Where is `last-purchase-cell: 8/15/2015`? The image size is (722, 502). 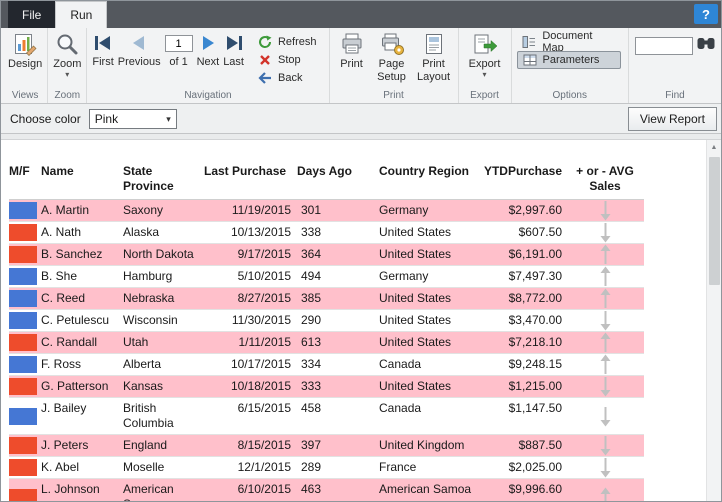 last-purchase-cell: 8/15/2015 is located at coordinates (264, 445).